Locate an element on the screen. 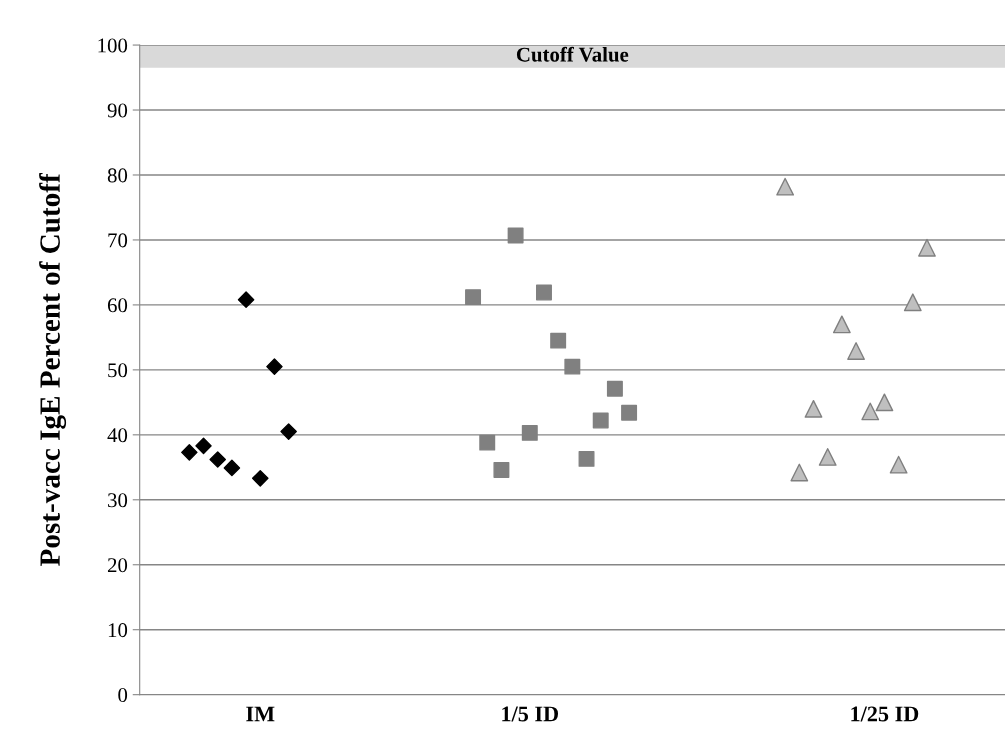 The image size is (1005, 751). y-tick-label: 50 is located at coordinates (118, 370).